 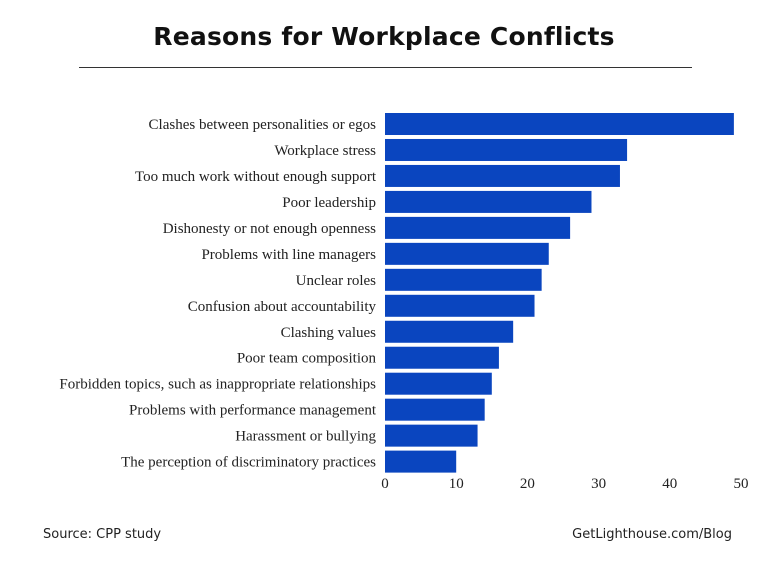 What do you see at coordinates (329, 203) in the screenshot?
I see `category-label-3: Poor leadership` at bounding box center [329, 203].